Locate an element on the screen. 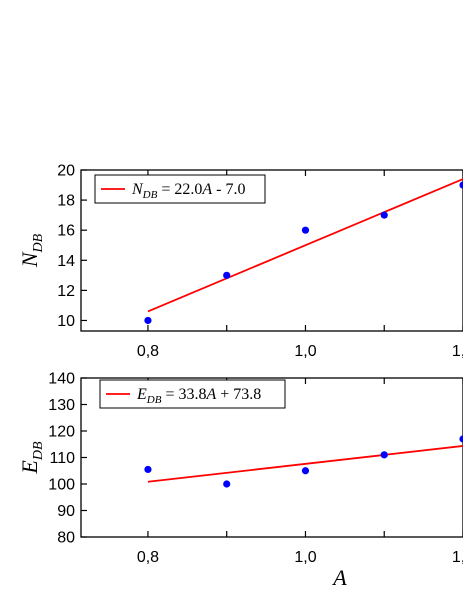 The height and width of the screenshot is (599, 463). y-tick-label: 16 is located at coordinates (66, 231).